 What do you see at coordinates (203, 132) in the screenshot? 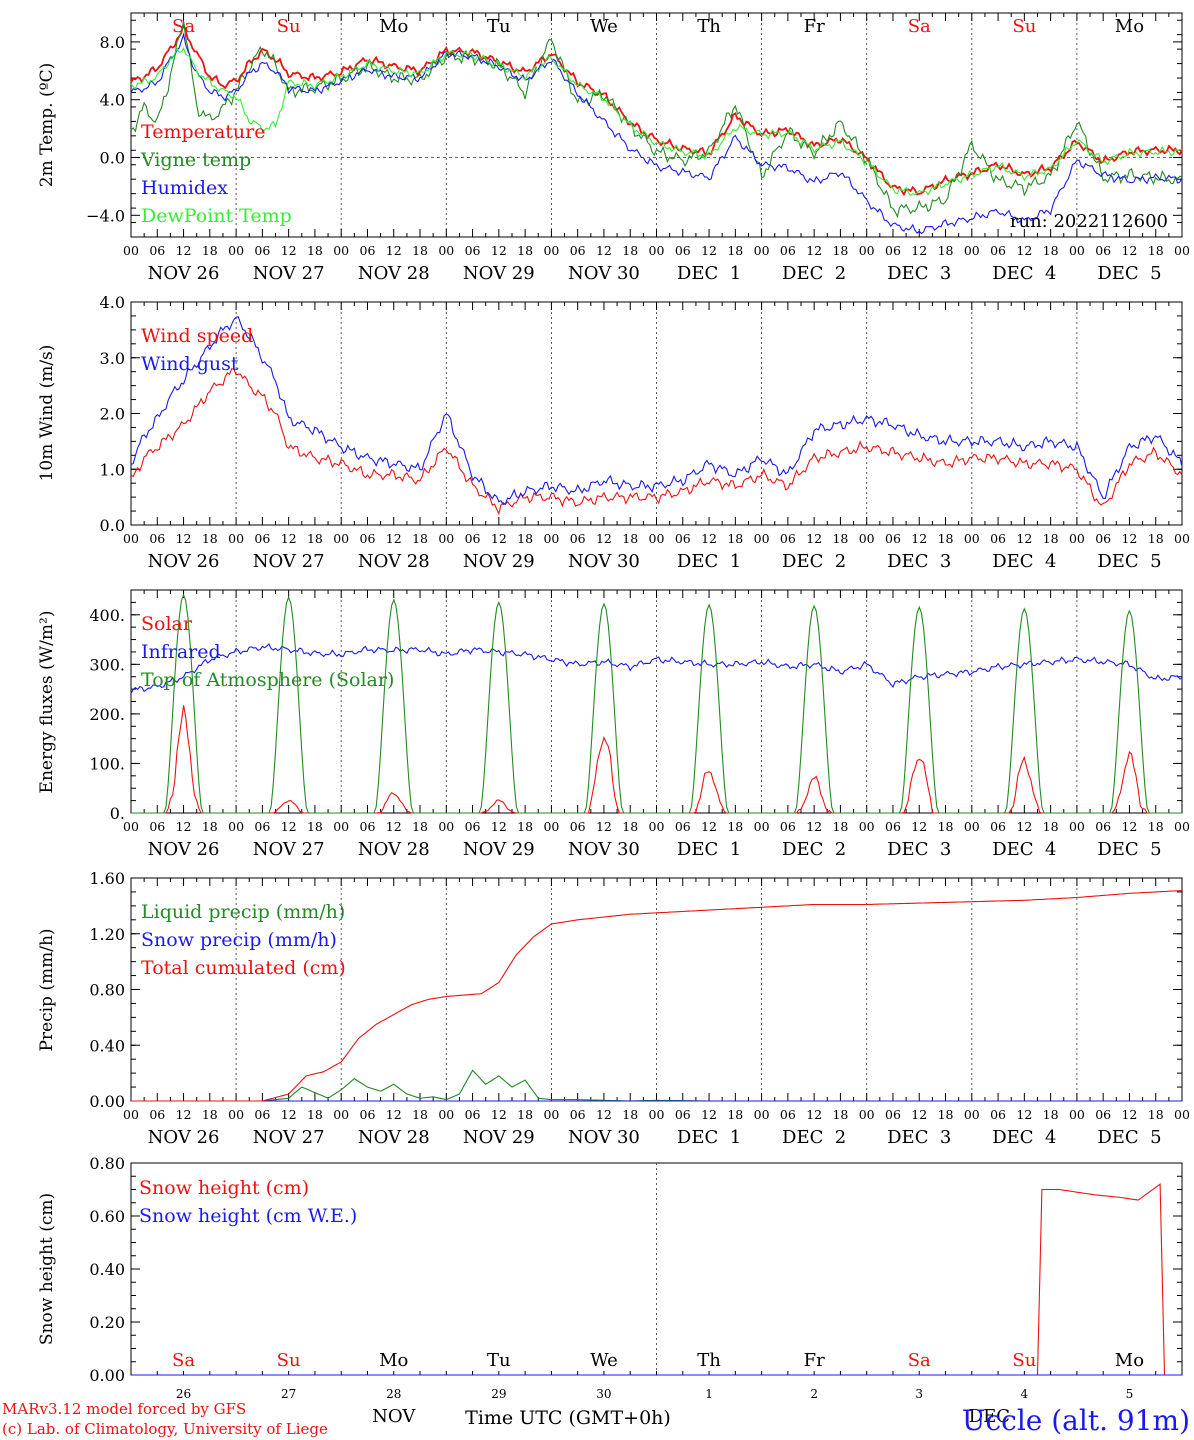
I see `legend-entry: Temperature` at bounding box center [203, 132].